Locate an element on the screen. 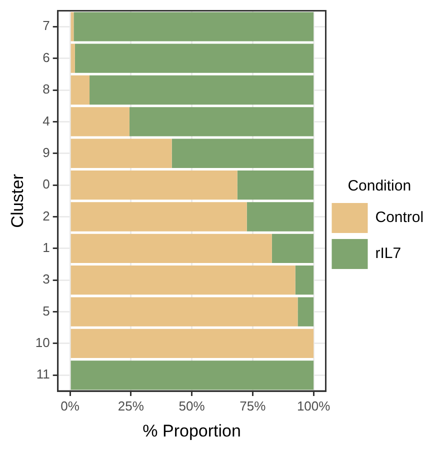 This screenshot has width=437, height=450. x-tick-label: 50% is located at coordinates (192, 406).